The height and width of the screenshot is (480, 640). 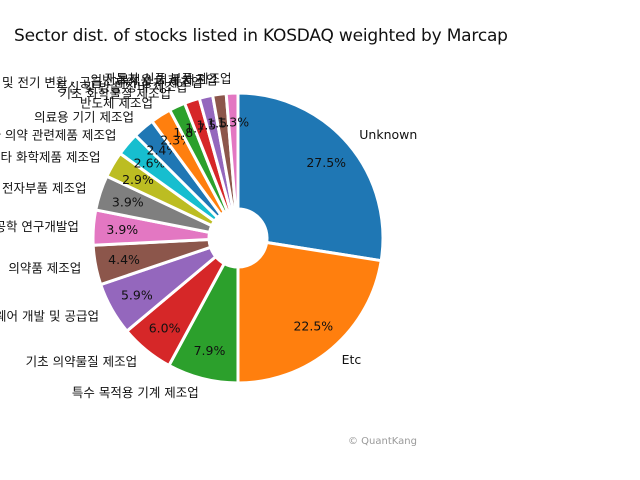 I want to click on slice-category-label: 특수 목적용 기계 제조업, so click(x=135, y=392).